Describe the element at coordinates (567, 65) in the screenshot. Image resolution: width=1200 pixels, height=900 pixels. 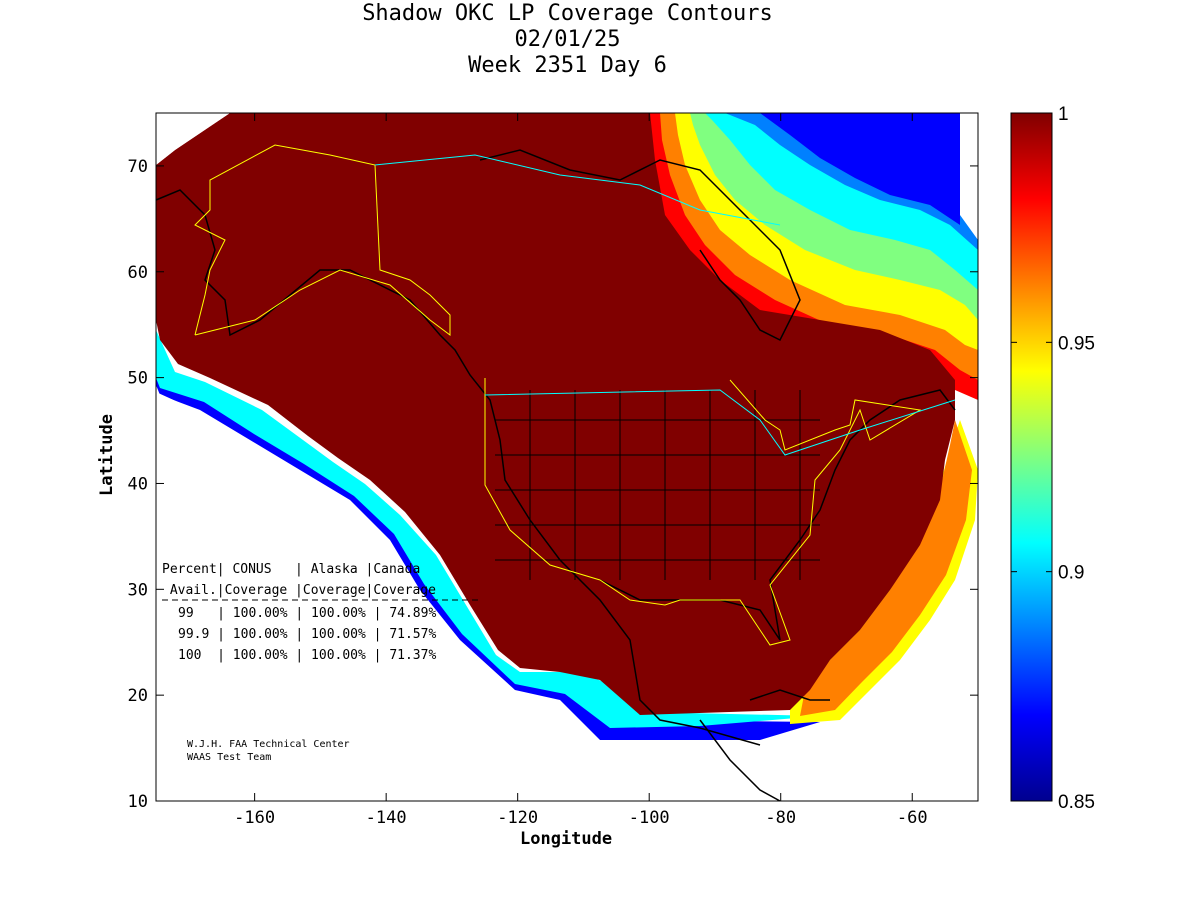
I see `chart-week-day: Week 2351 Day 6` at that location.